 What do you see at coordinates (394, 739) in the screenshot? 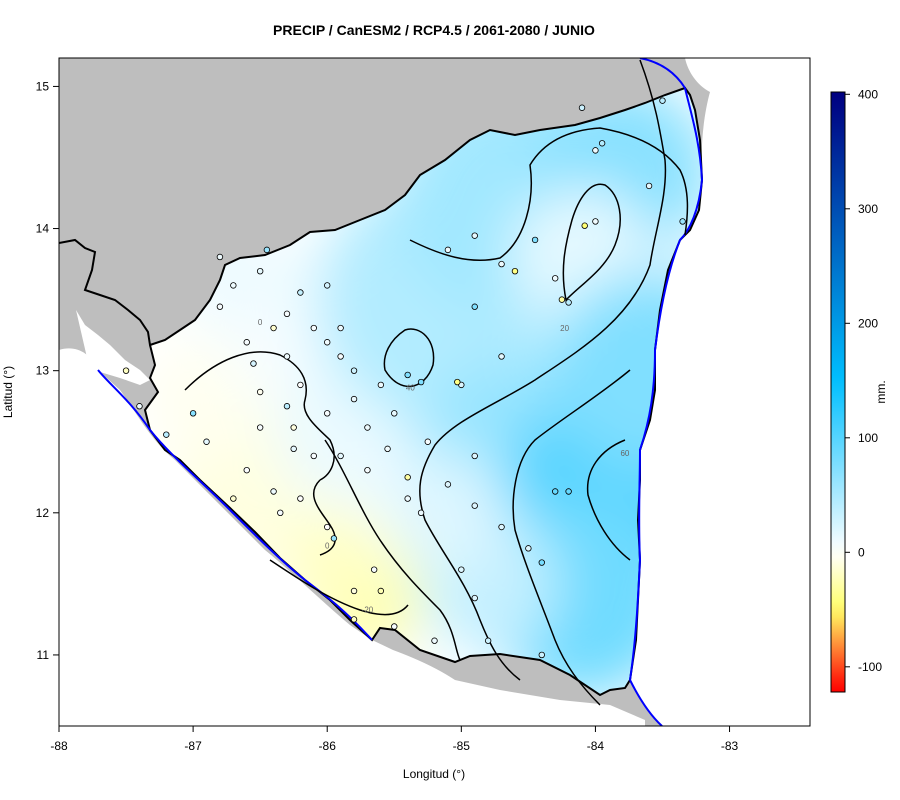
I see `x-axis: -88 -87 -86 -85 -84 -83` at bounding box center [394, 739].